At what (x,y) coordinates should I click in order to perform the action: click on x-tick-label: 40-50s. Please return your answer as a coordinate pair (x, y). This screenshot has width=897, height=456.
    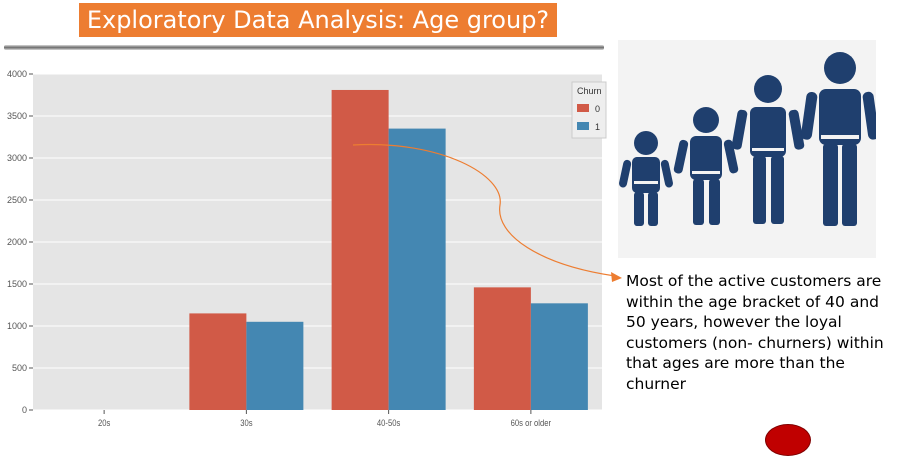
    Looking at the image, I should click on (388, 422).